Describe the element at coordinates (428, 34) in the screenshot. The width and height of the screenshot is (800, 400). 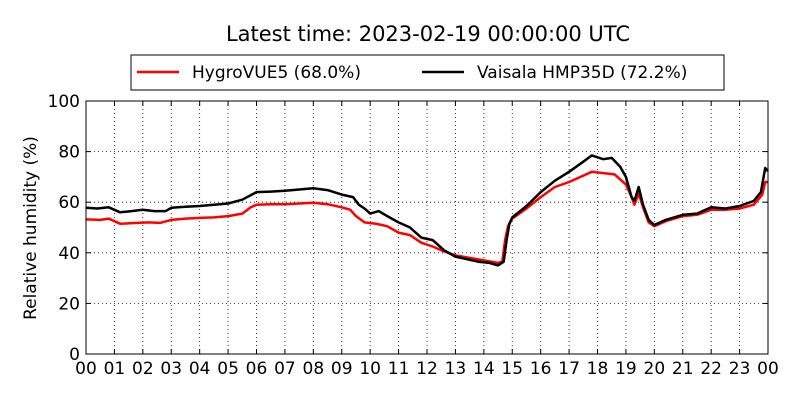
I see `chart-title: Latest time: 2023-02-19 00:00:00 UTC` at that location.